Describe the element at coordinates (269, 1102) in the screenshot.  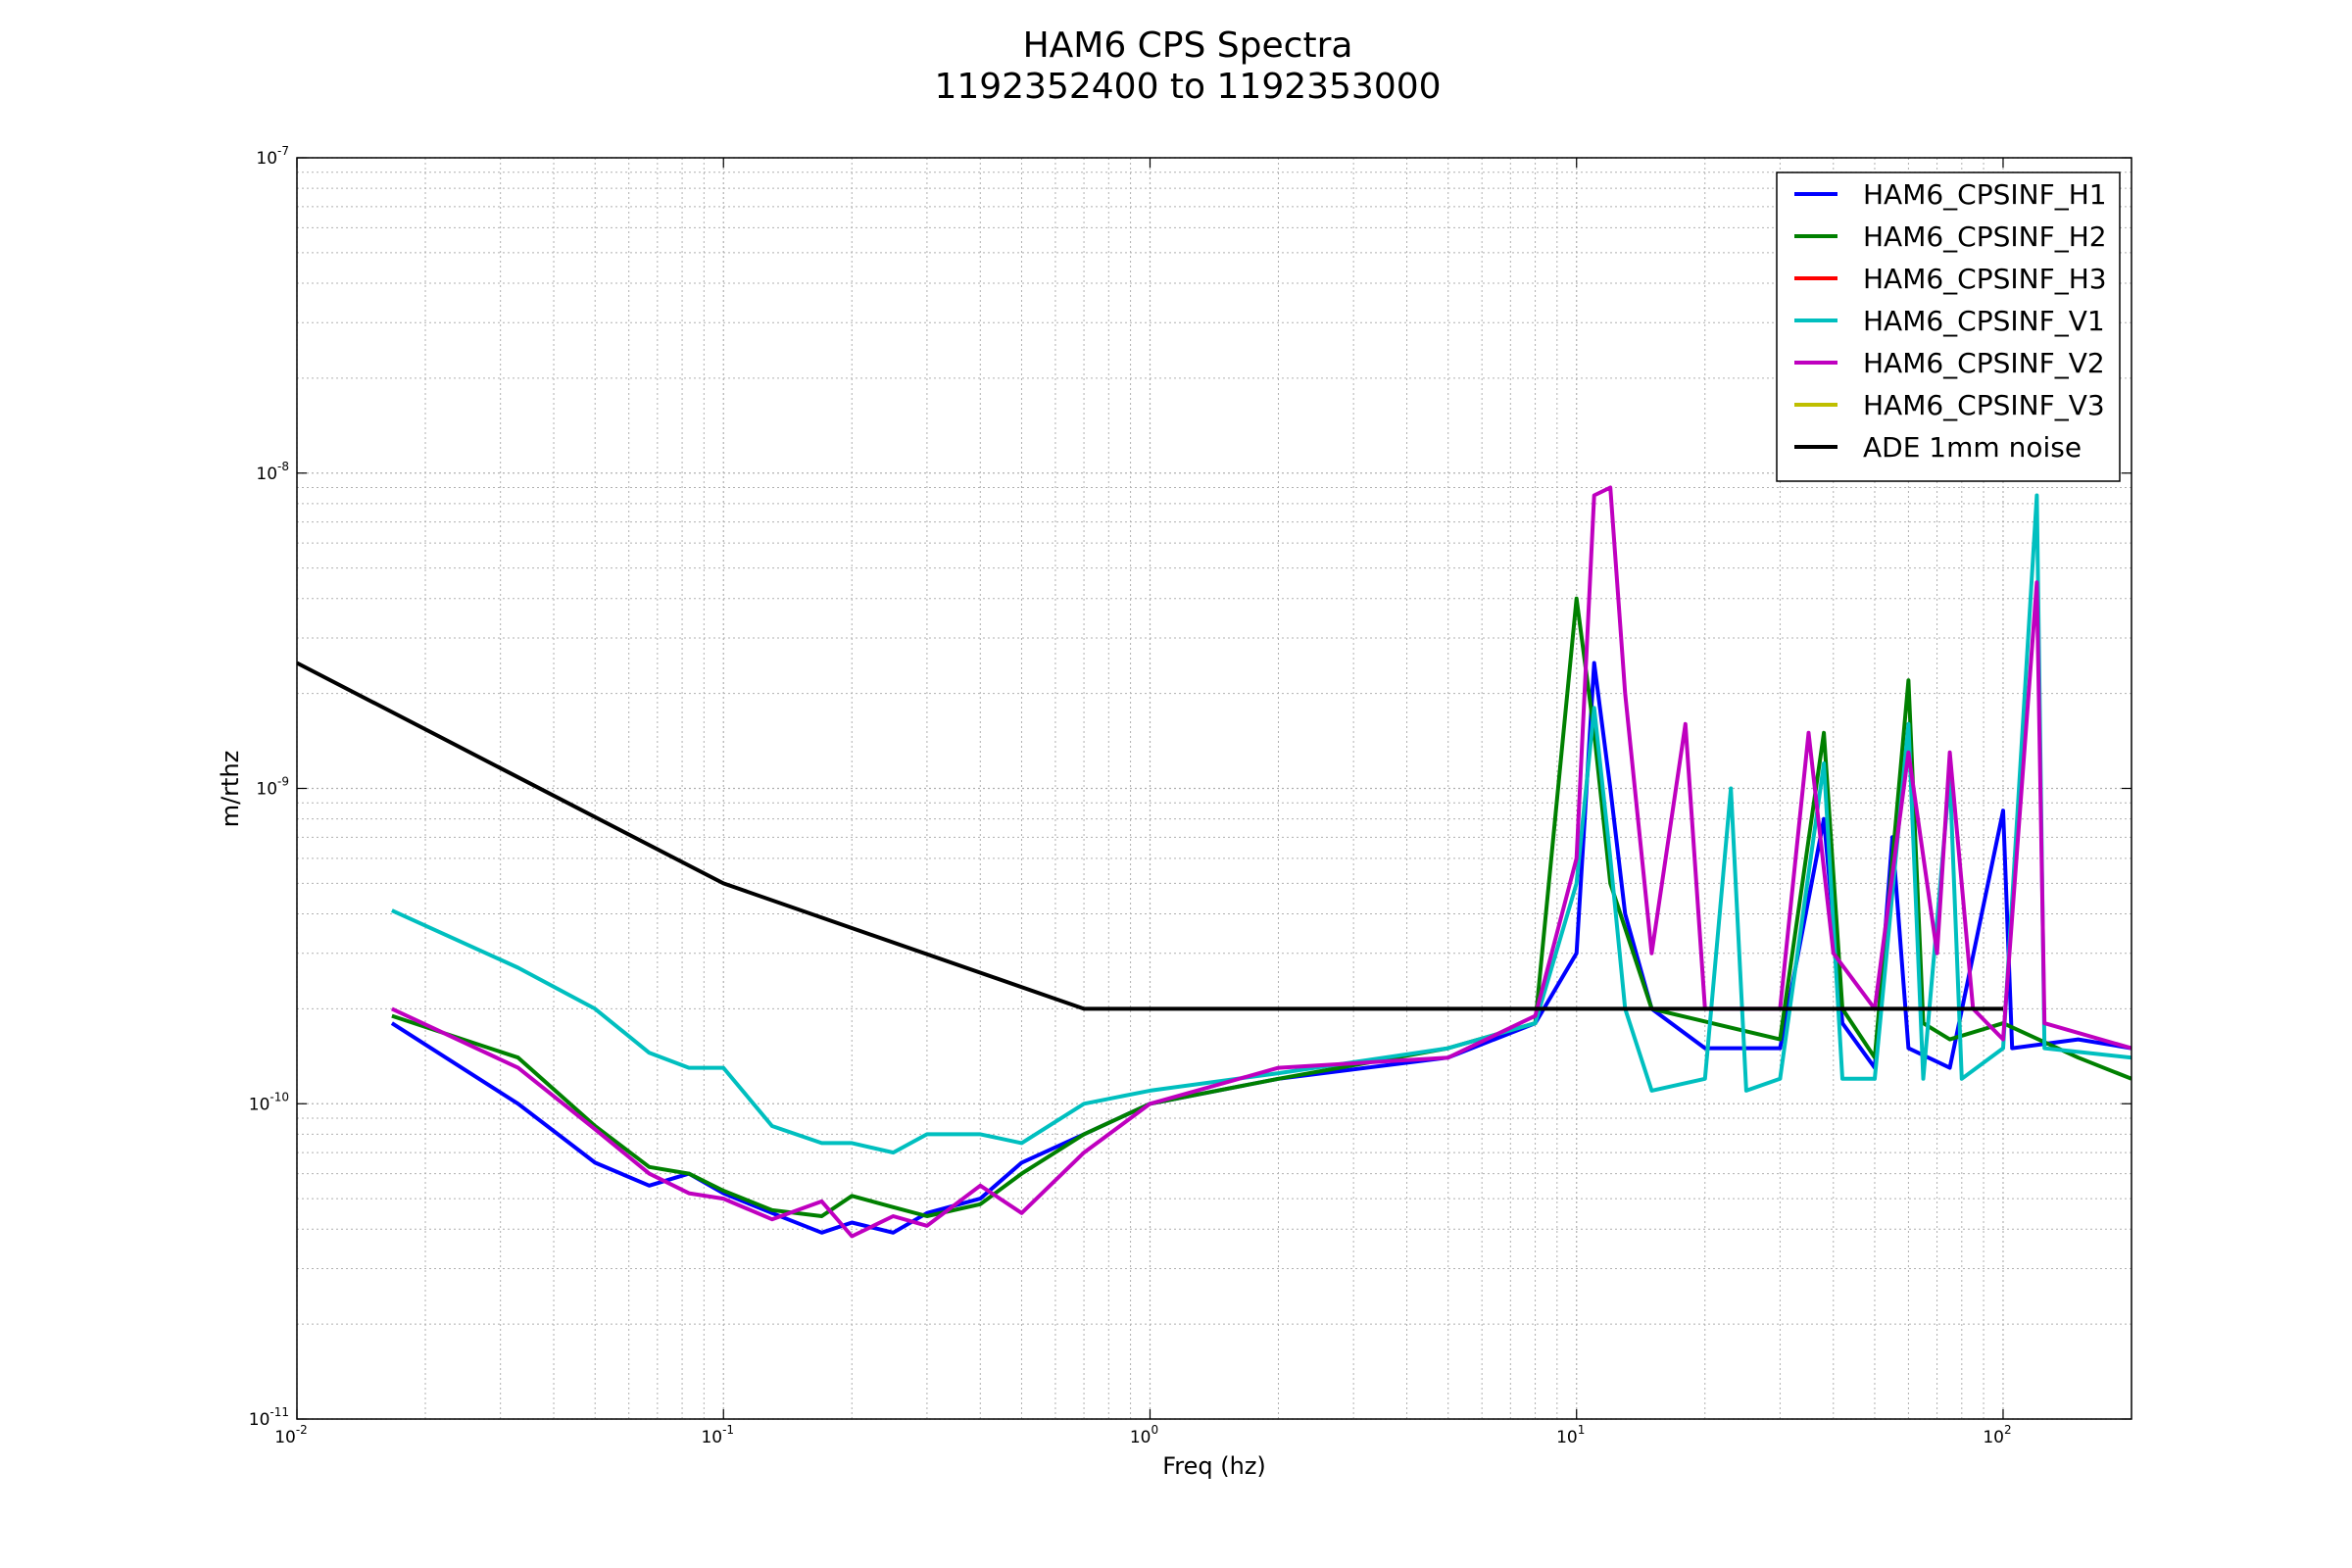
I see `y-tick-label: 10⁻¹⁰` at that location.